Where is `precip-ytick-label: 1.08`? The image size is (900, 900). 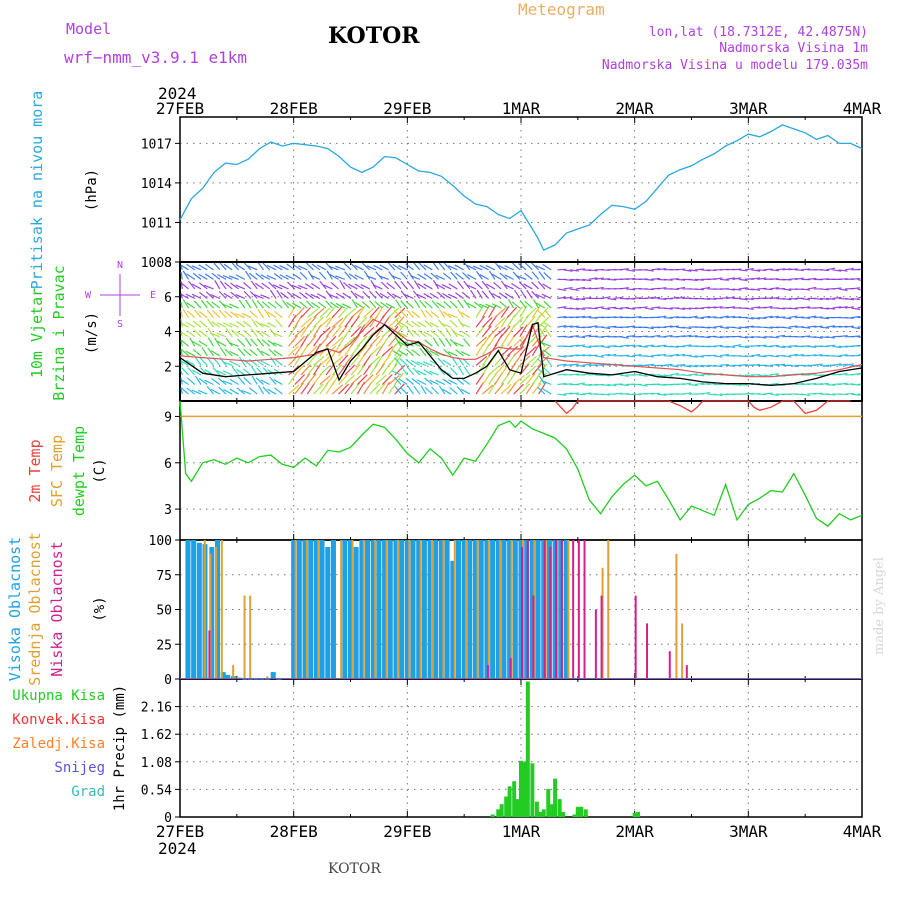 precip-ytick-label: 1.08 is located at coordinates (156, 763).